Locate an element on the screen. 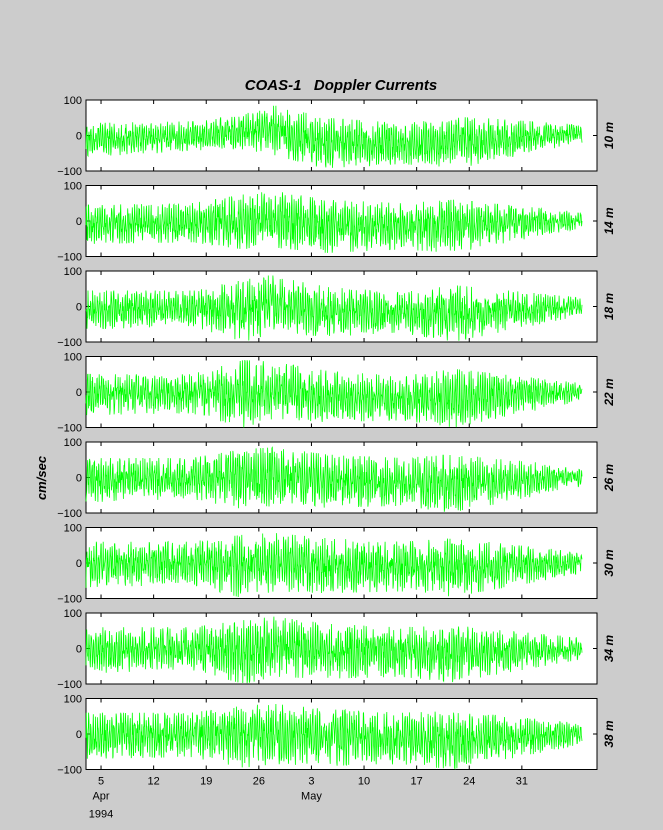 This screenshot has width=663, height=830. depth-label: 38 m is located at coordinates (609, 734).